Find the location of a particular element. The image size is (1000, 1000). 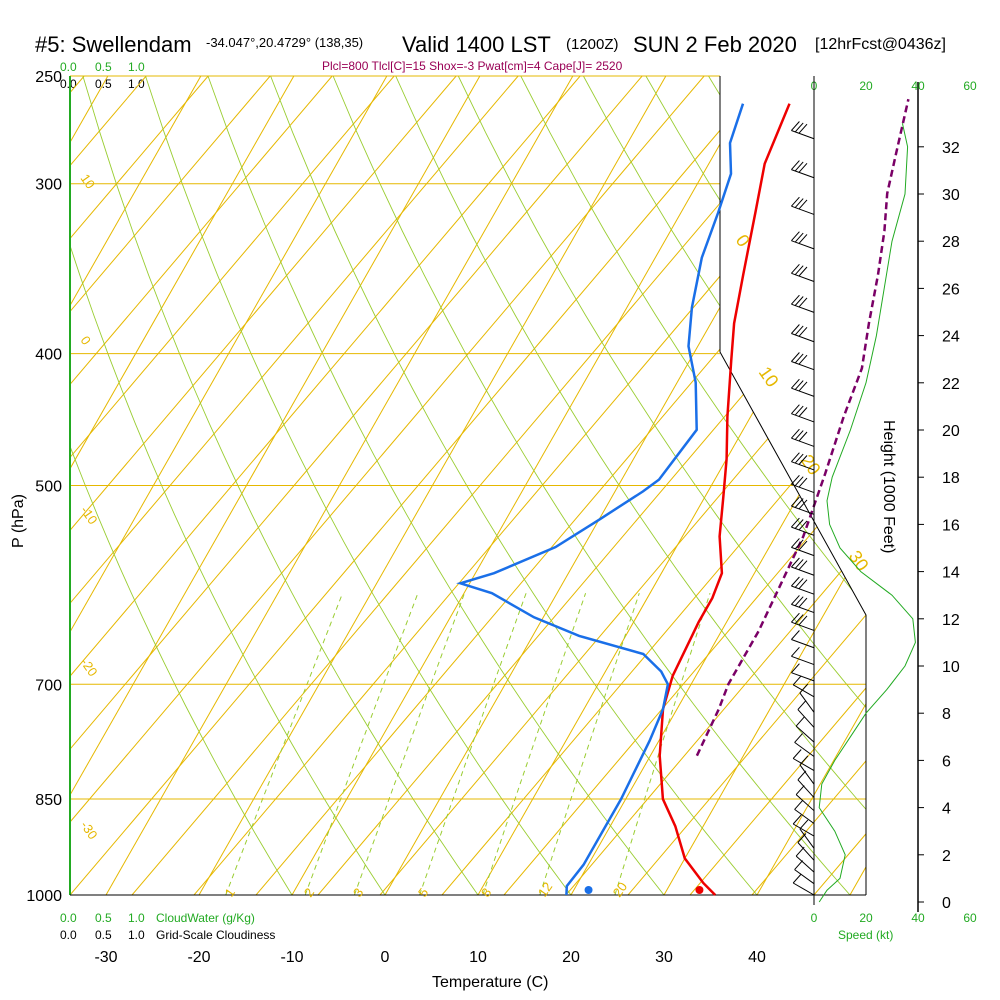

wind-speed-axis-title: Speed (kt) is located at coordinates (865, 935).